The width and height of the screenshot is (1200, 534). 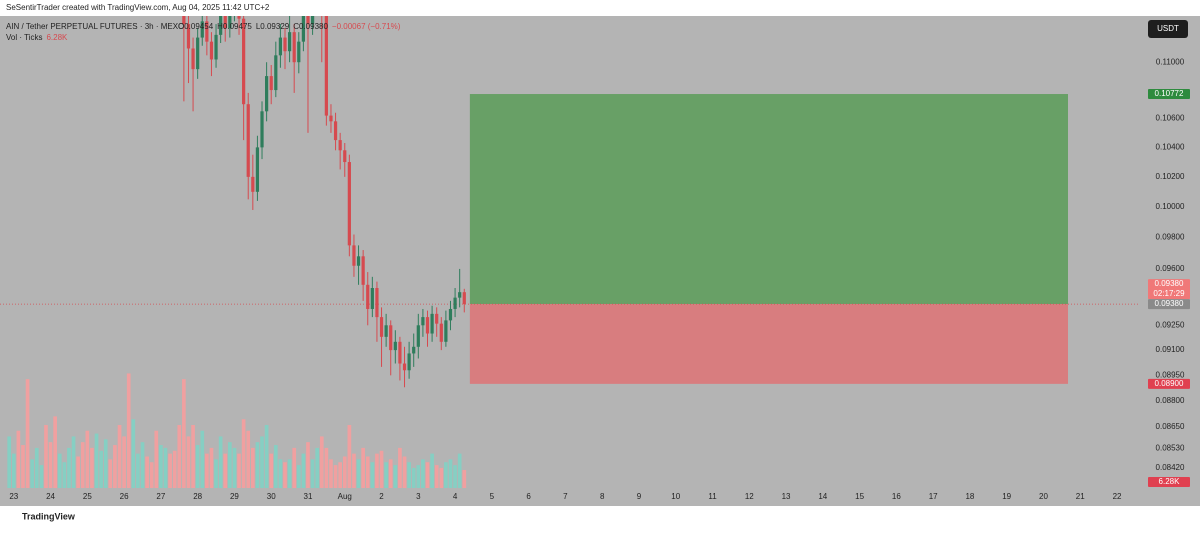 I want to click on x-tick-label: 14, so click(x=822, y=496).